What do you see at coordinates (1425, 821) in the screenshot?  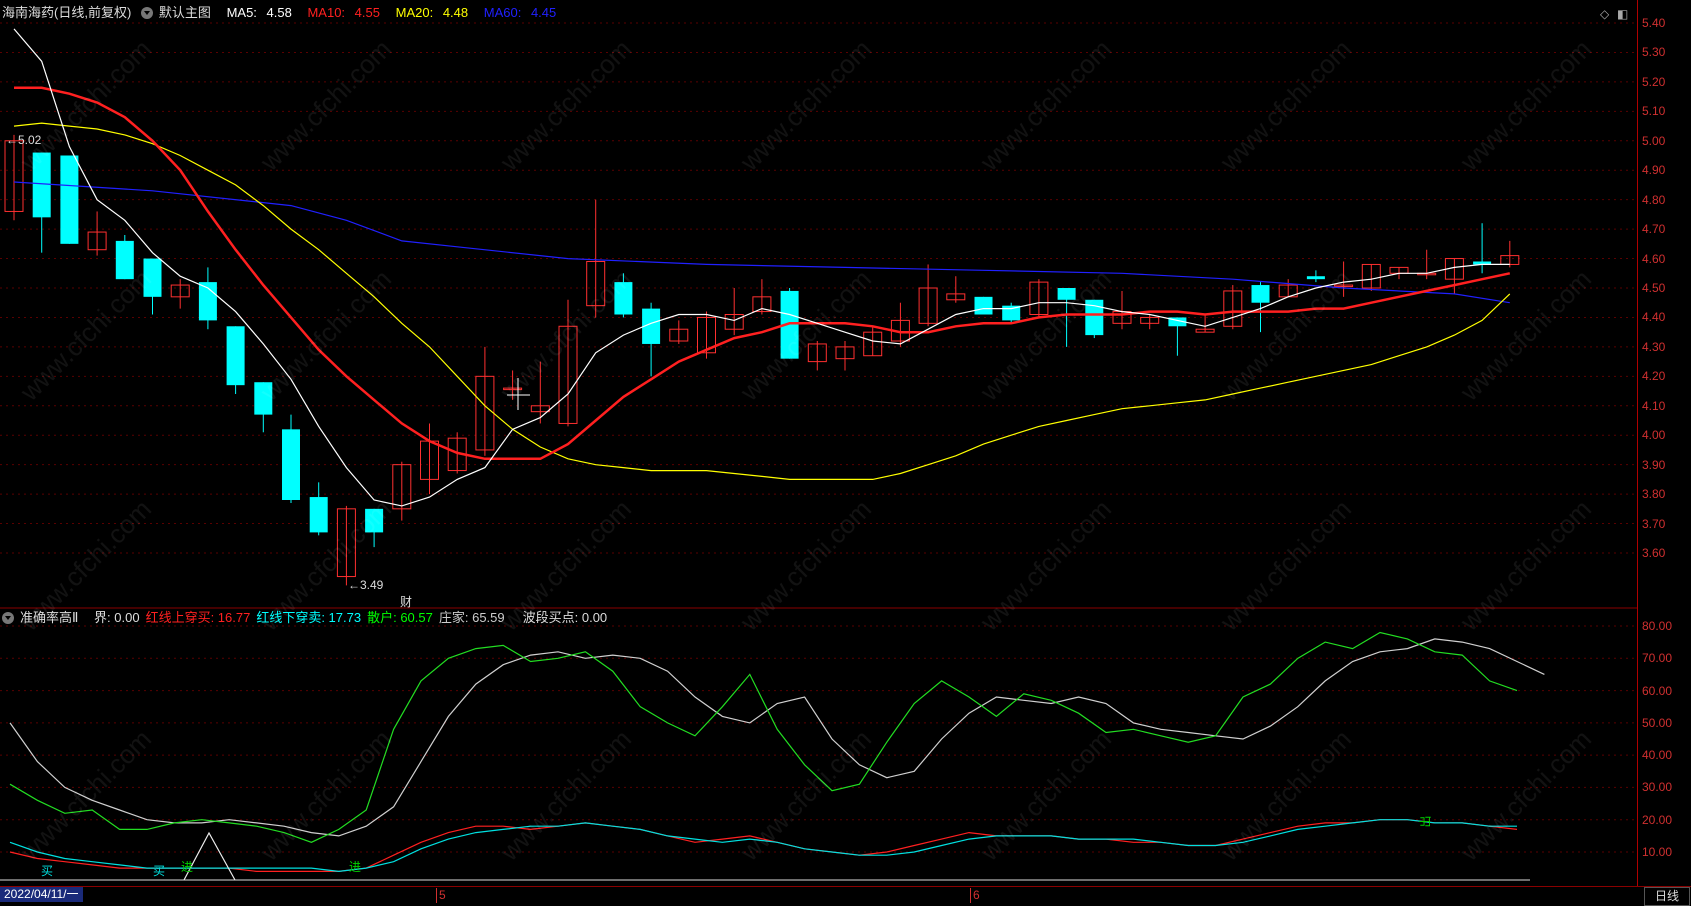 I see `exit-mark: 出` at bounding box center [1425, 821].